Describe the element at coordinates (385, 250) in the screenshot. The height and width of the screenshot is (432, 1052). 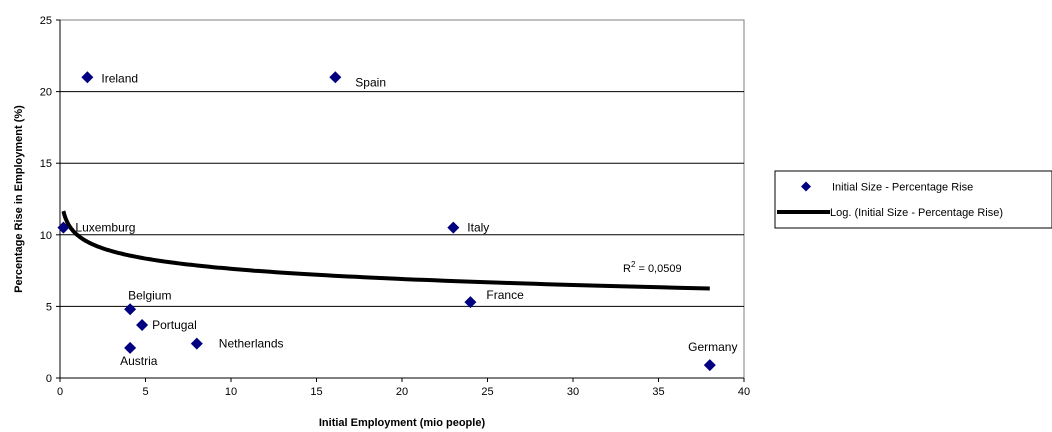
I see `log-trendline` at that location.